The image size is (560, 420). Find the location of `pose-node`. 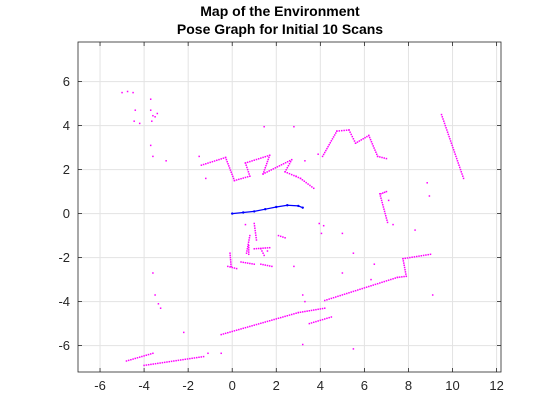

pose-node is located at coordinates (254, 211).